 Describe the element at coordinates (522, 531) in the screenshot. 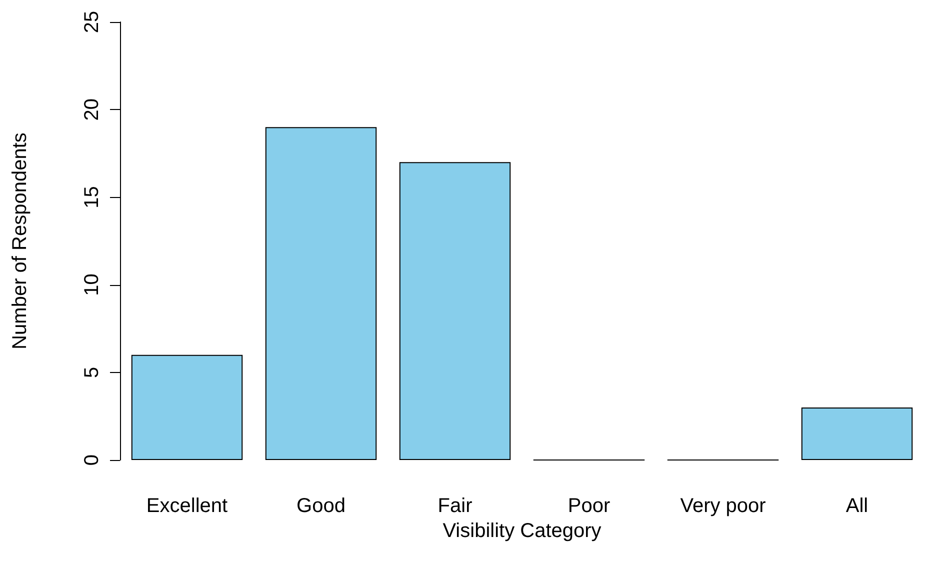

I see `x-axis-title: Visibility Category` at that location.